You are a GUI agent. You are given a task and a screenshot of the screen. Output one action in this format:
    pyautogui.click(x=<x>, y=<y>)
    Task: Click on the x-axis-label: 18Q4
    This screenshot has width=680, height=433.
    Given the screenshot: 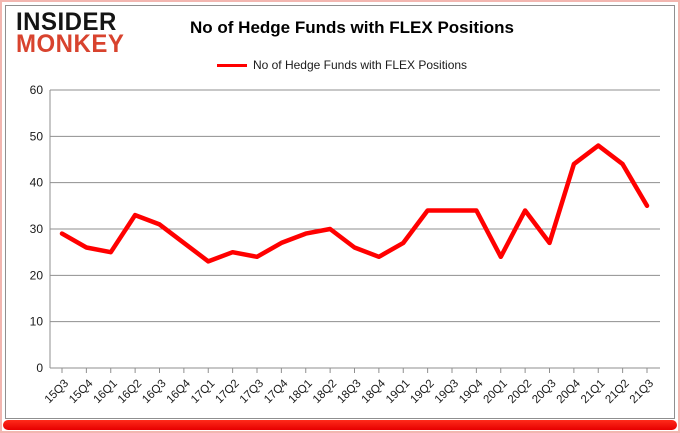 What is the action you would take?
    pyautogui.click(x=374, y=391)
    